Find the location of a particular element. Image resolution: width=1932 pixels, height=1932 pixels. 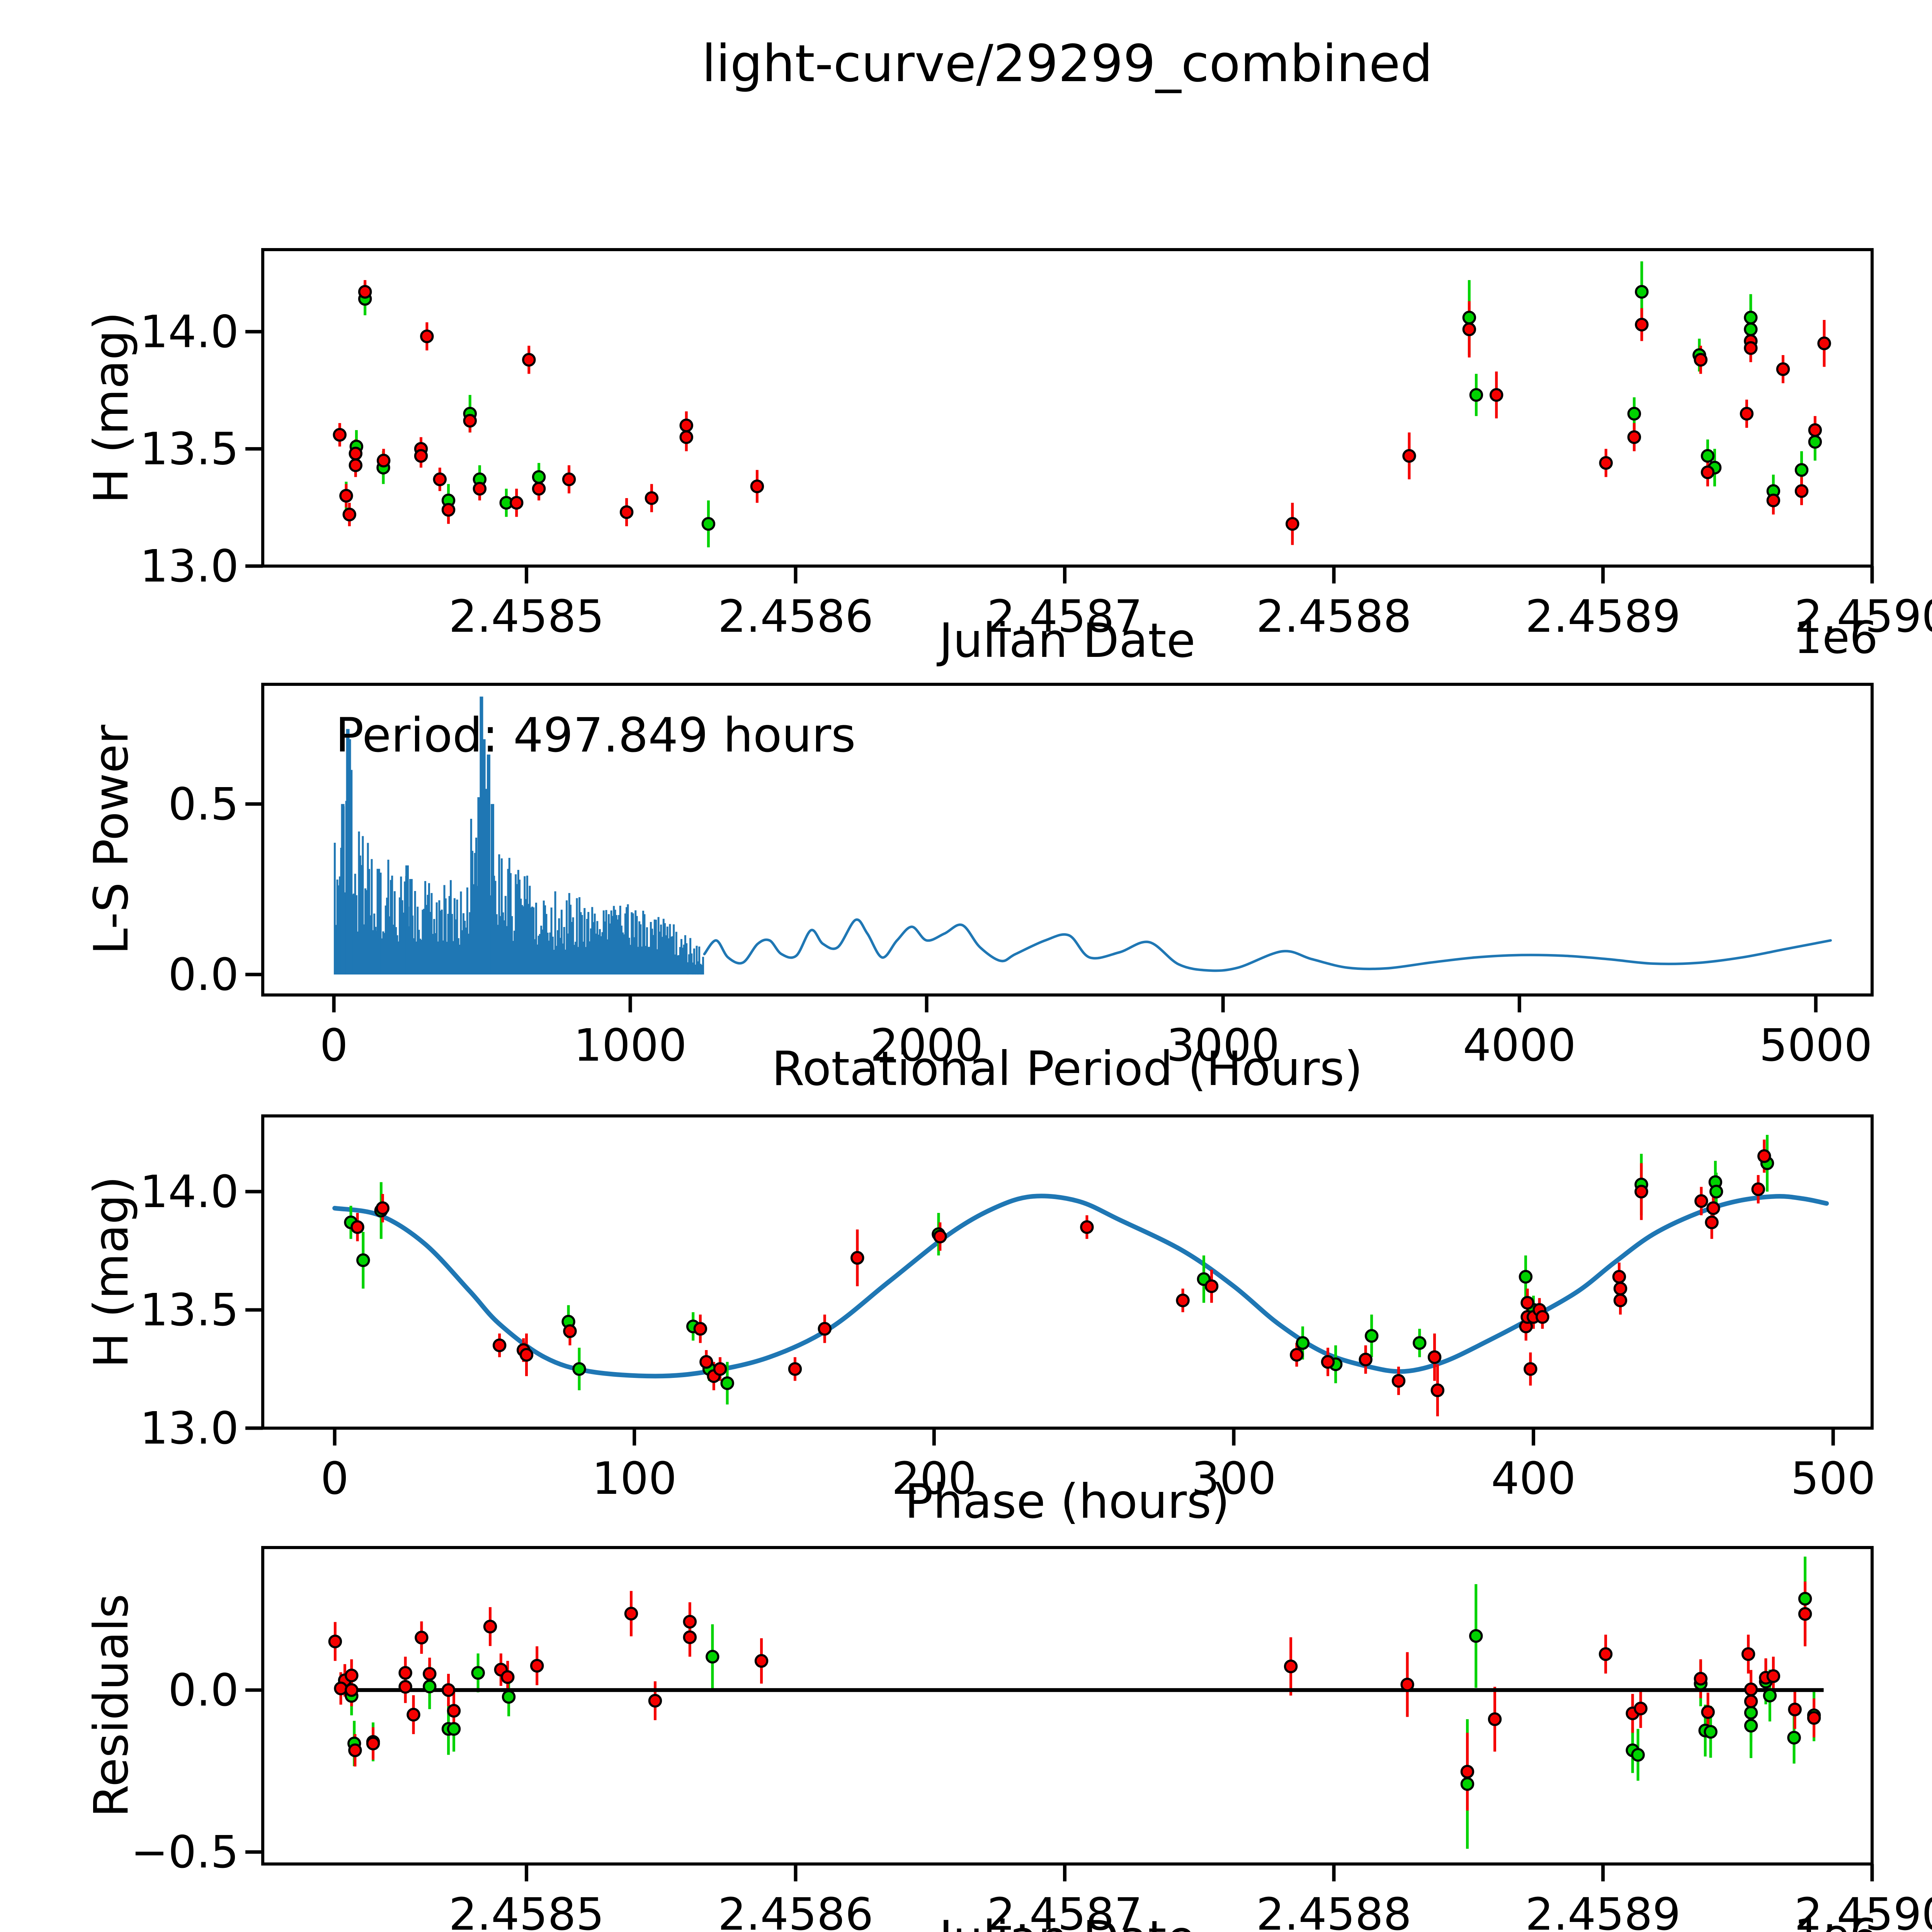

p2-period-annotation: Period: 497.849 hours is located at coordinates (596, 735).